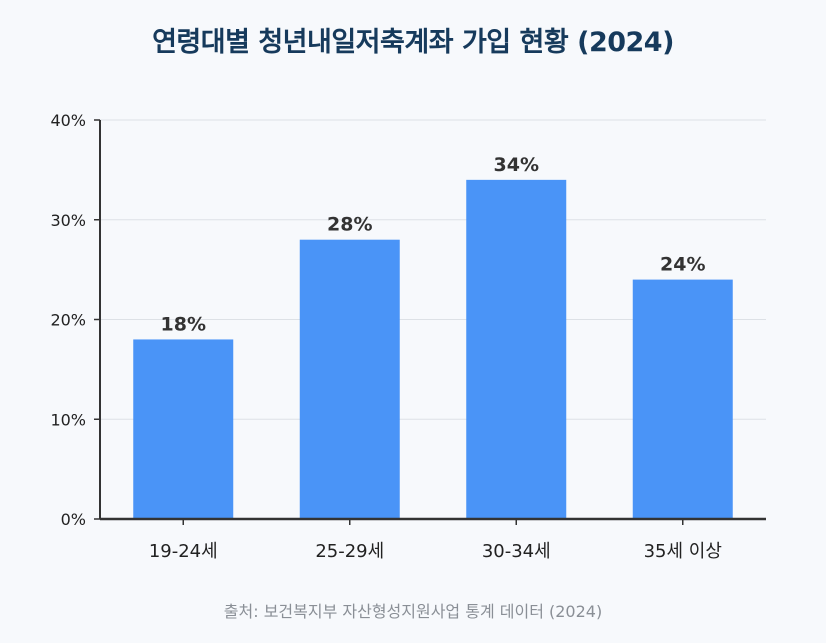 This screenshot has width=826, height=643. Describe the element at coordinates (349, 551) in the screenshot. I see `x-tick-label: 25-29세` at that location.